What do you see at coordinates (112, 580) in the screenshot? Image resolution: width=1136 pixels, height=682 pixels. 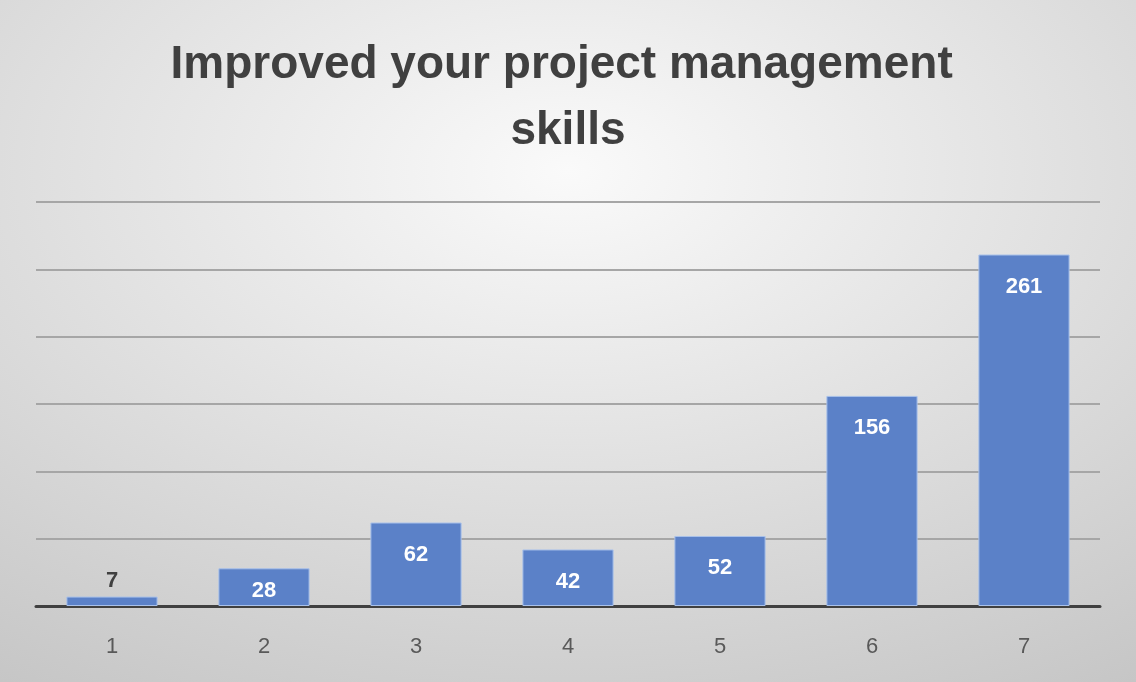 I see `data-label: 7` at bounding box center [112, 580].